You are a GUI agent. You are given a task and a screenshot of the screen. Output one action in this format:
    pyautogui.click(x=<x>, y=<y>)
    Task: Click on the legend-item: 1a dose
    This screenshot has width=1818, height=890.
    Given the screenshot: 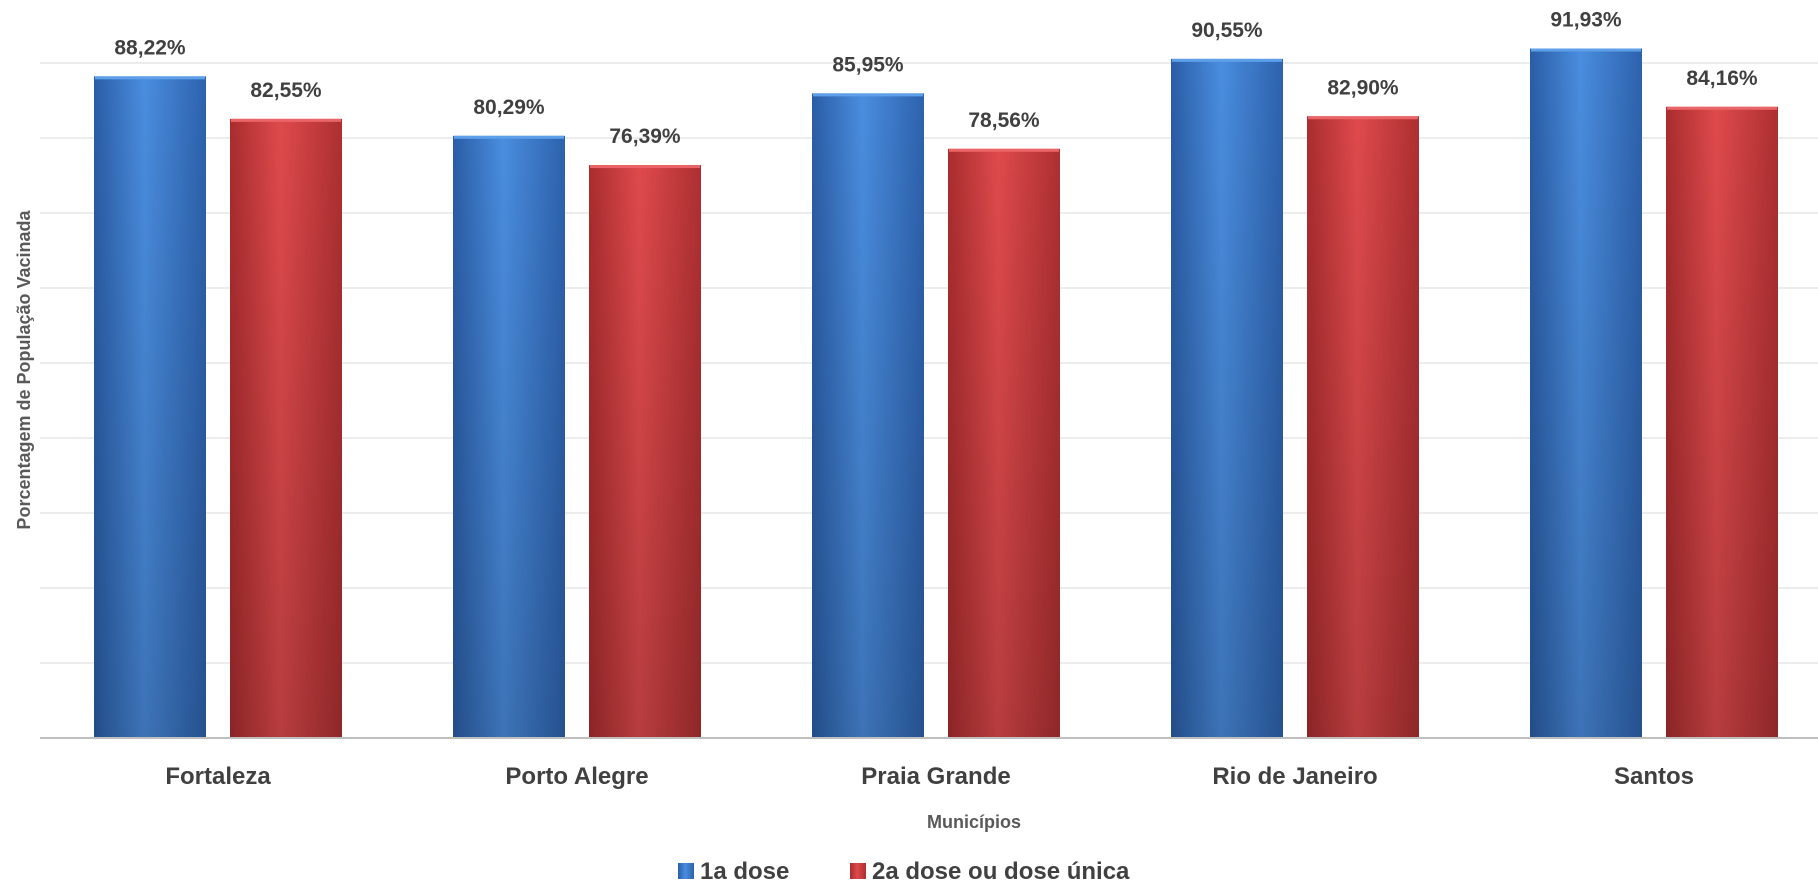 What is the action you would take?
    pyautogui.click(x=733, y=871)
    